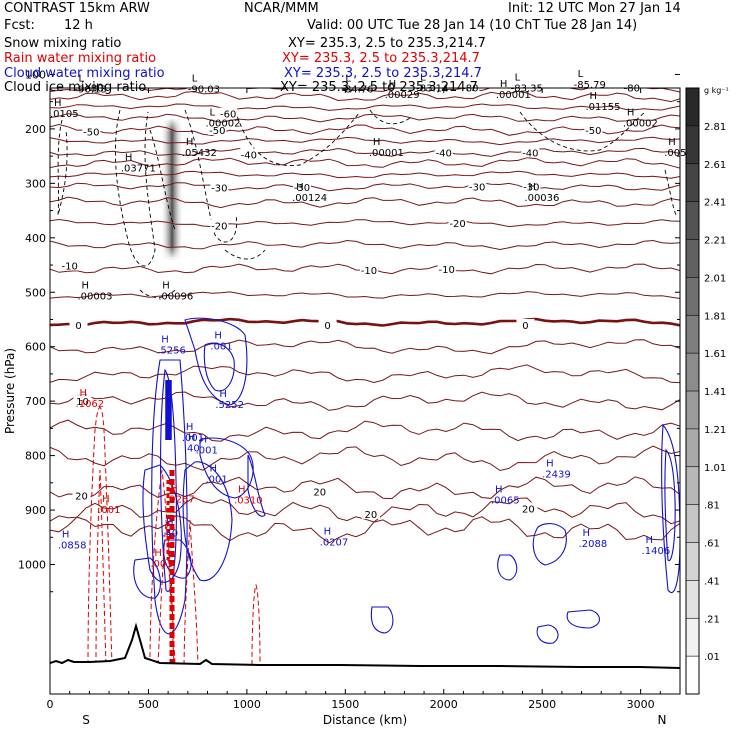  What do you see at coordinates (447, 270) in the screenshot?
I see `isotherm-label: -10` at bounding box center [447, 270].